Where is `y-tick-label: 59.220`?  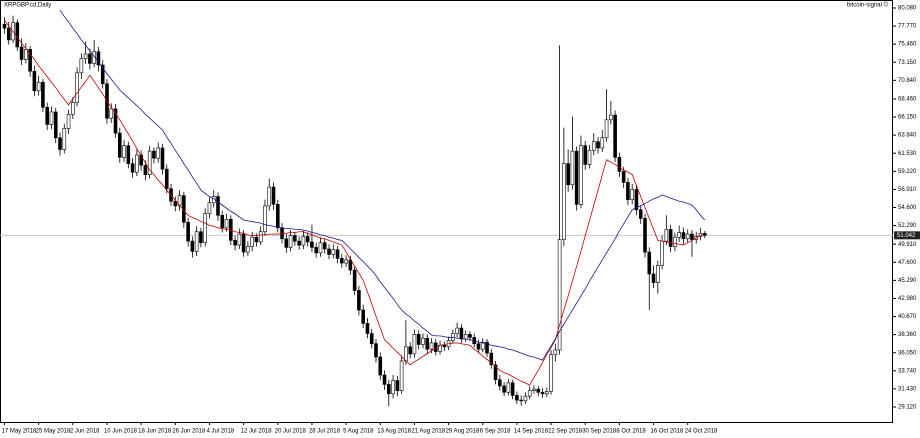 y-tick-label: 59.220 is located at coordinates (907, 172).